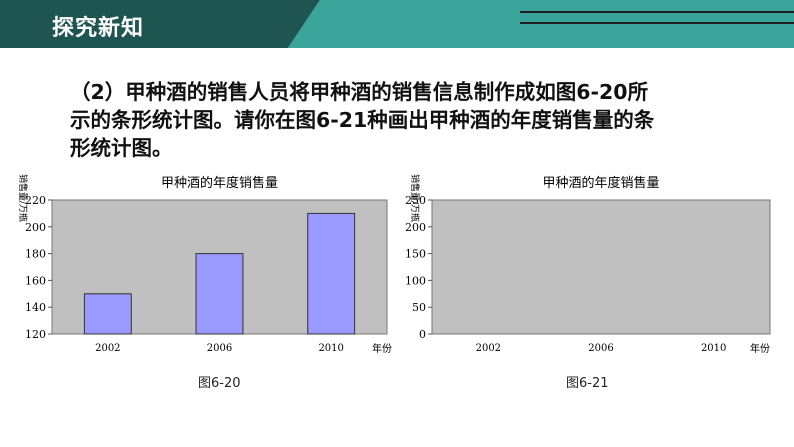  Describe the element at coordinates (35, 280) in the screenshot. I see `y-tick-label: 160` at that location.